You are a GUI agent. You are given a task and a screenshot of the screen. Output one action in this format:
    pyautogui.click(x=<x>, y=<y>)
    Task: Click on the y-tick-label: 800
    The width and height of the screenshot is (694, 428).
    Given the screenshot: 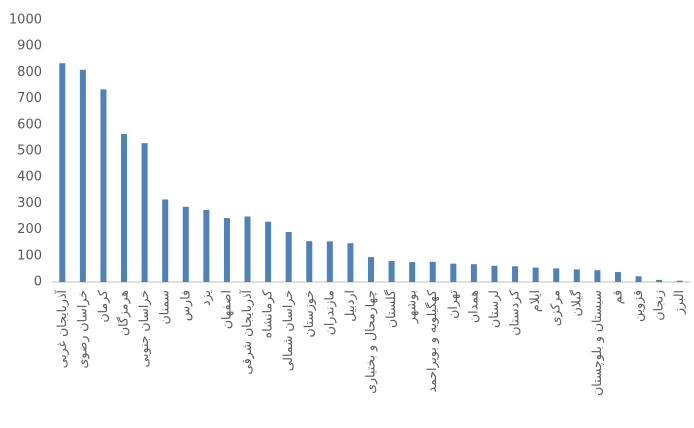 What is the action you would take?
    pyautogui.click(x=29, y=72)
    